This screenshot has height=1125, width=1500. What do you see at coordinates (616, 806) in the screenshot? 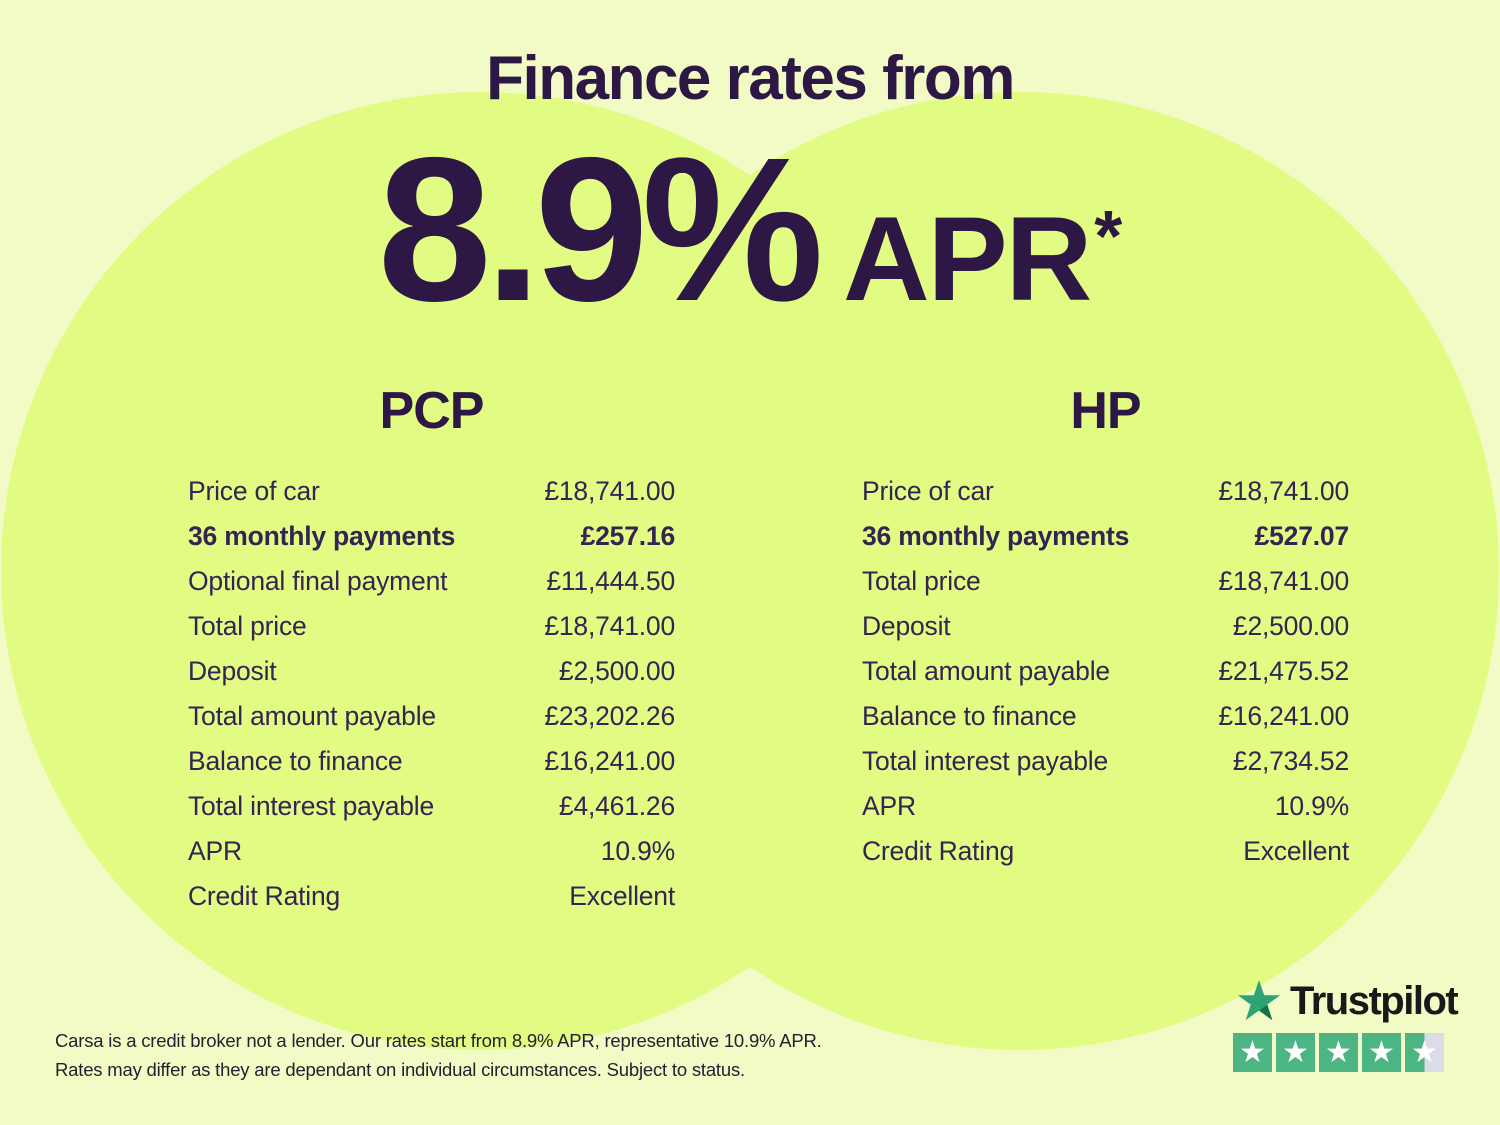
I see `row-value: £4,461.26` at bounding box center [616, 806].